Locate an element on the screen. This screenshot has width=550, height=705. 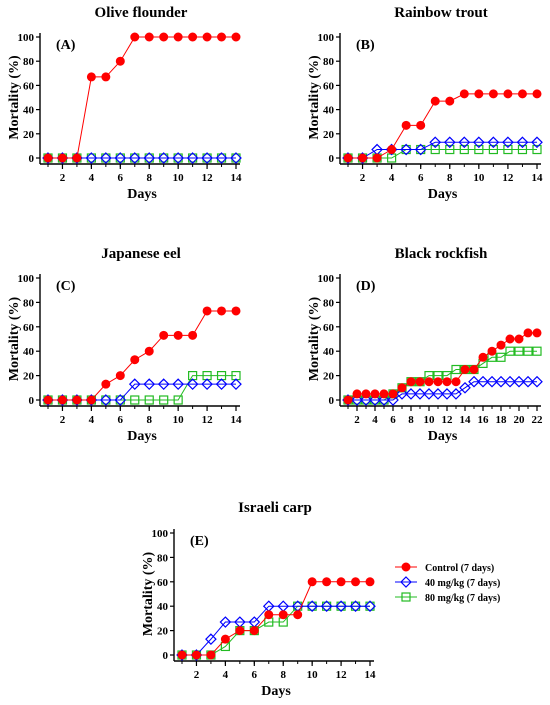
x-tick-label: 20 is located at coordinates (520, 420).